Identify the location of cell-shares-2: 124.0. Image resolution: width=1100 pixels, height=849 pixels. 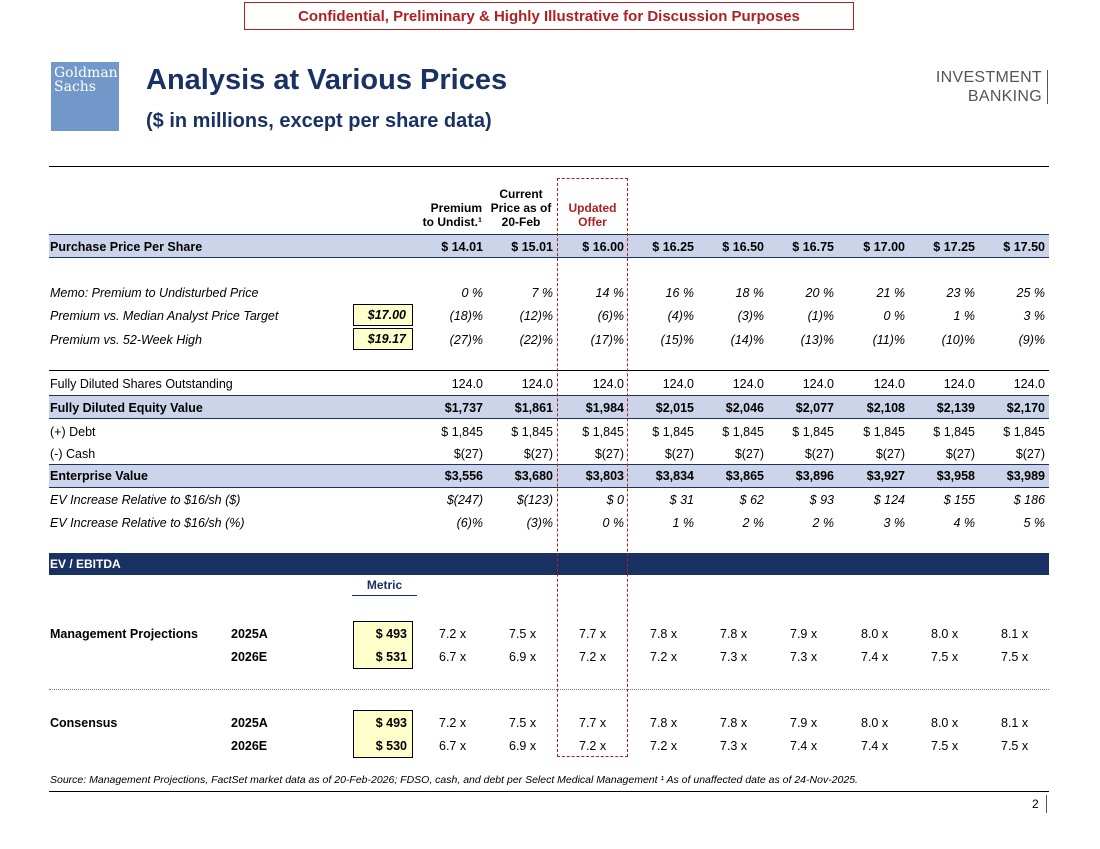
(608, 384).